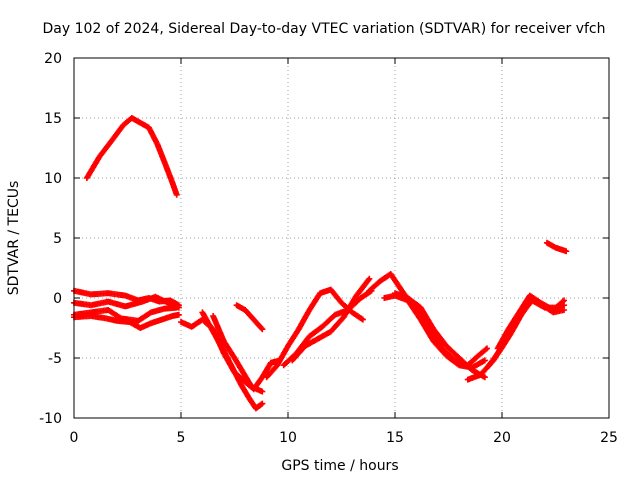 The height and width of the screenshot is (480, 640). What do you see at coordinates (339, 466) in the screenshot?
I see `x-axis-title: GPS time / hours` at bounding box center [339, 466].